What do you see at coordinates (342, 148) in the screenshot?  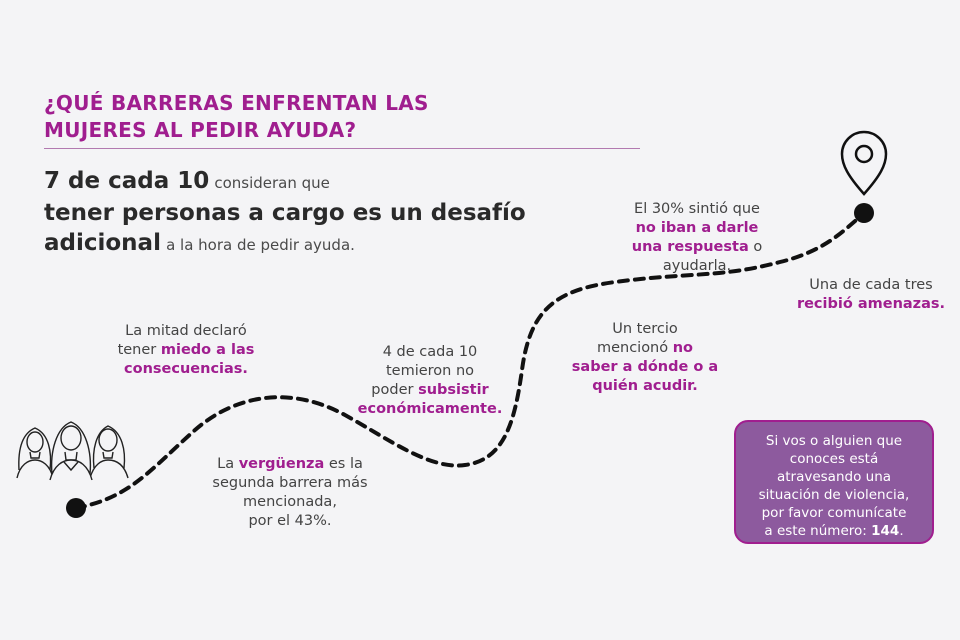 I see `title-divider` at bounding box center [342, 148].